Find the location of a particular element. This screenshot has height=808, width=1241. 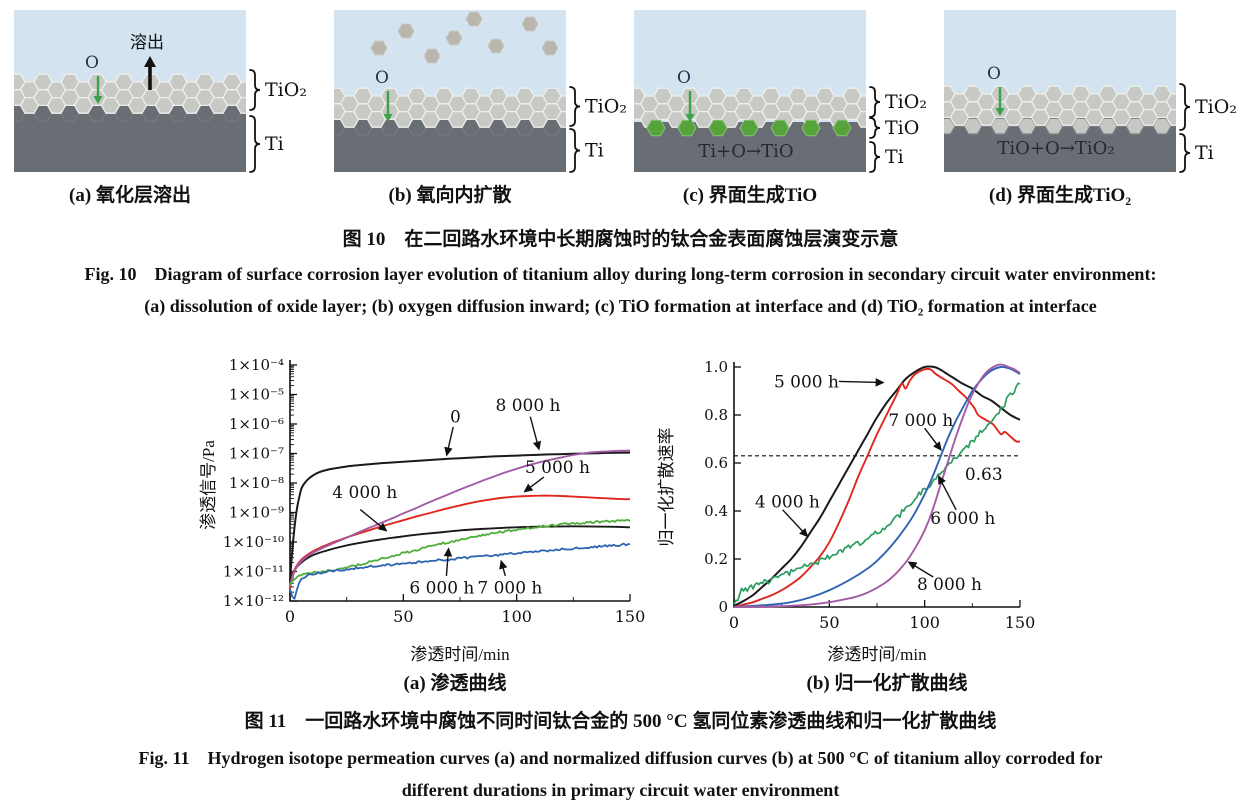

fig10-caption-zh: 图 10 在二回路水环境中长期腐蚀时的钛合金表面腐蚀层演变示意 is located at coordinates (620, 239).